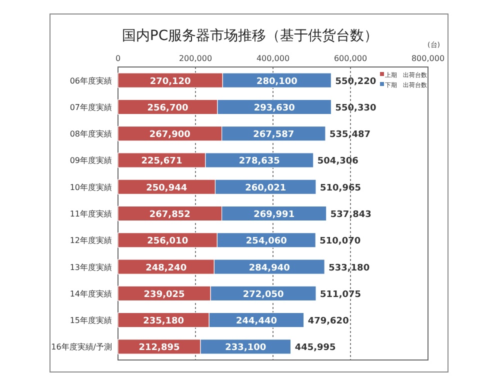  I want to click on y-tick-label: 14年度実績, so click(91, 293).